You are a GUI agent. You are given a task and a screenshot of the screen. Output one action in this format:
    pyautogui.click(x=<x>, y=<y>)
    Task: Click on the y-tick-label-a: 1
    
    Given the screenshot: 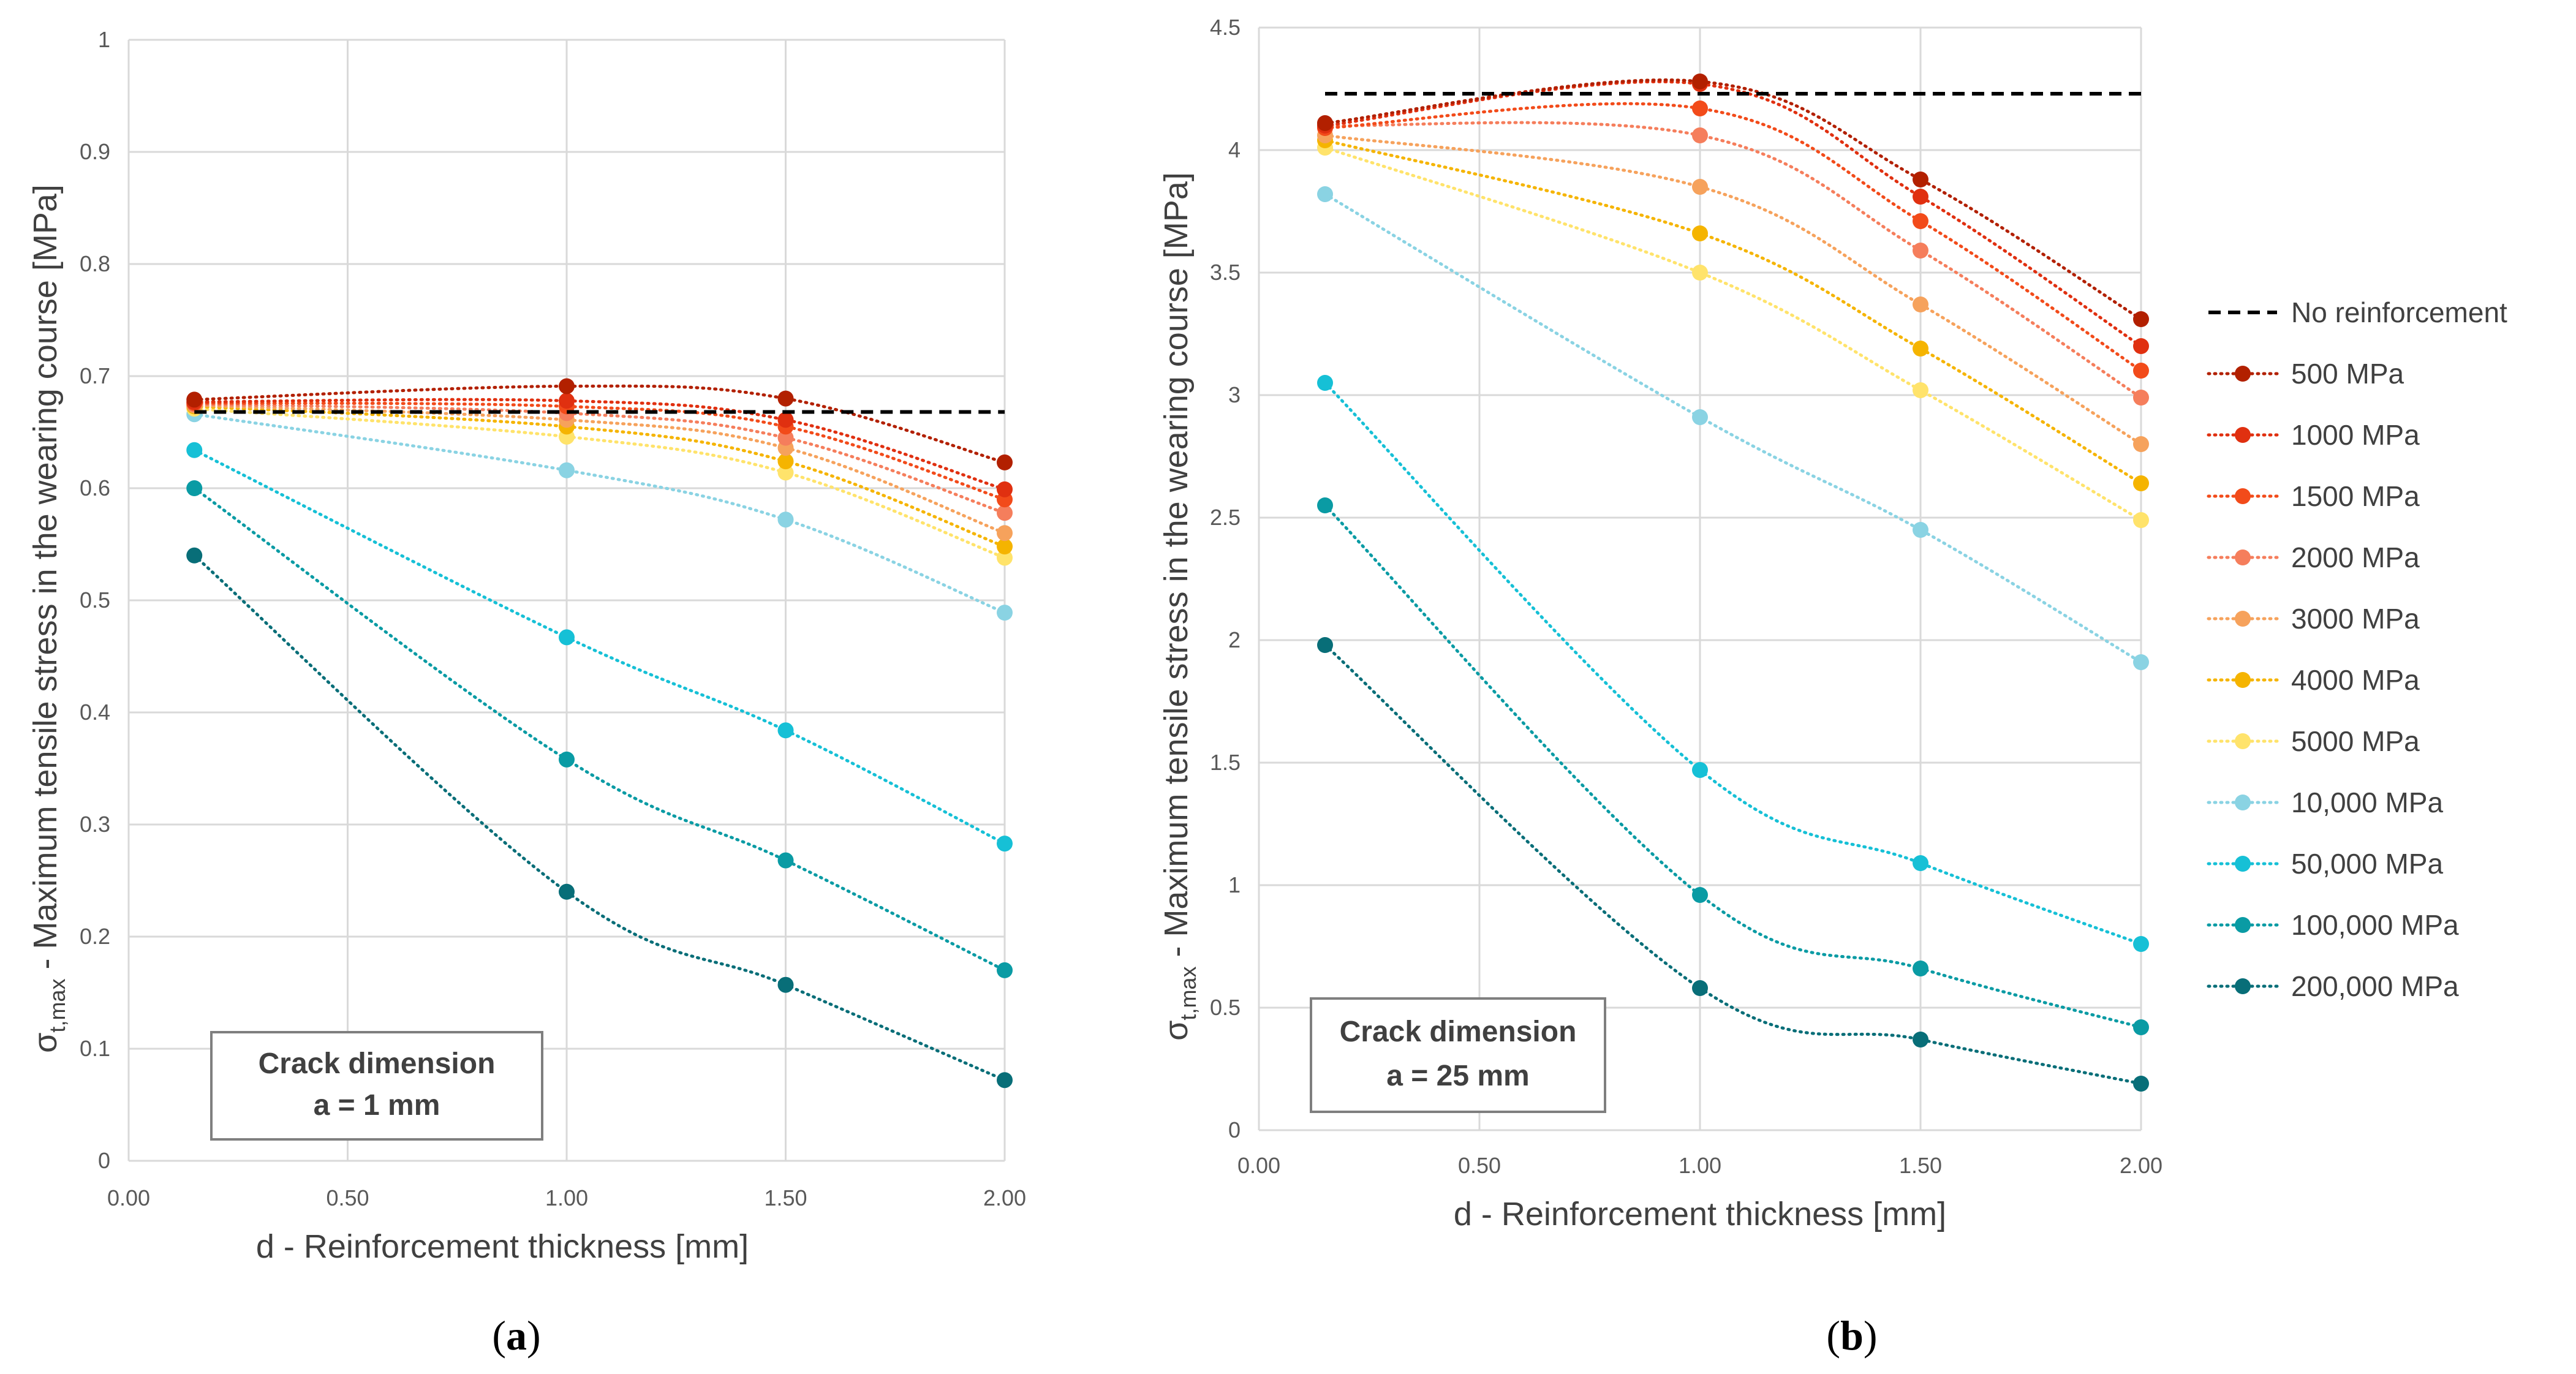 What is the action you would take?
    pyautogui.click(x=104, y=39)
    